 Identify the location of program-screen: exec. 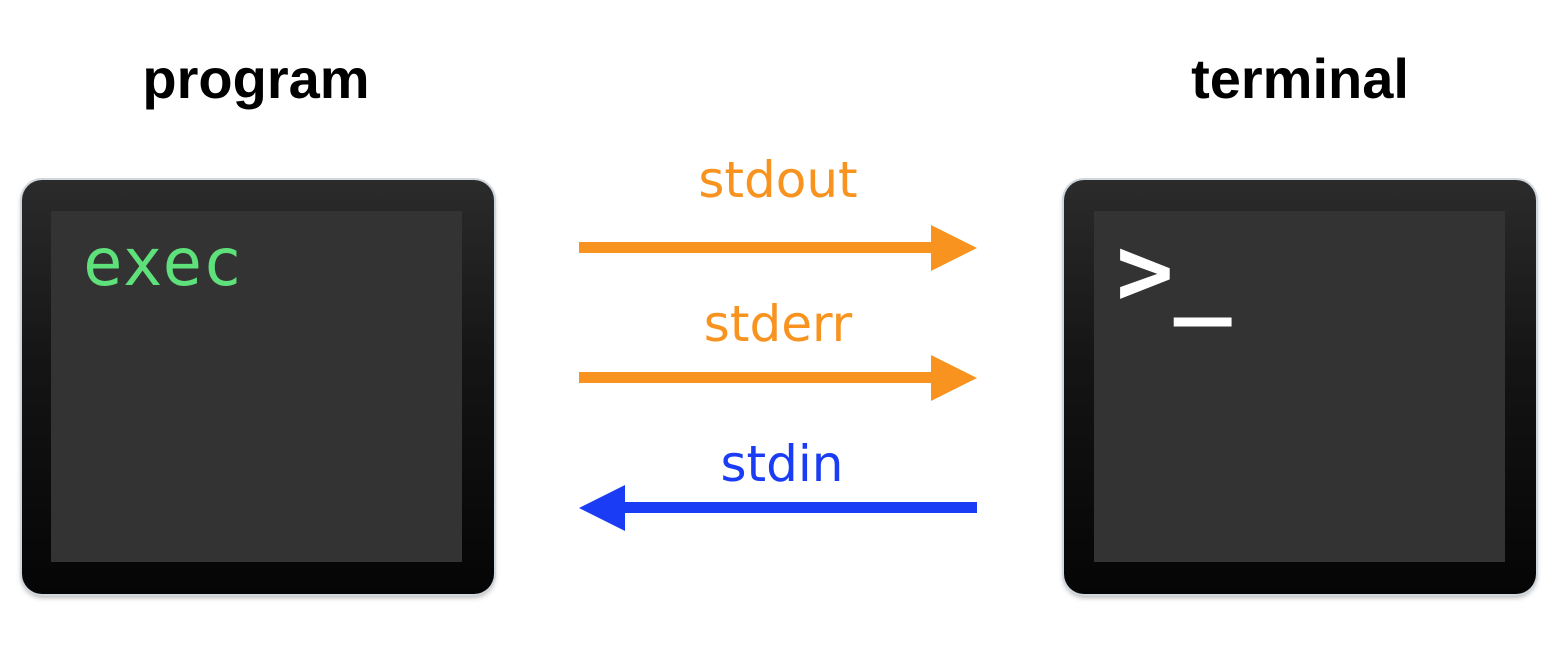
(256, 386).